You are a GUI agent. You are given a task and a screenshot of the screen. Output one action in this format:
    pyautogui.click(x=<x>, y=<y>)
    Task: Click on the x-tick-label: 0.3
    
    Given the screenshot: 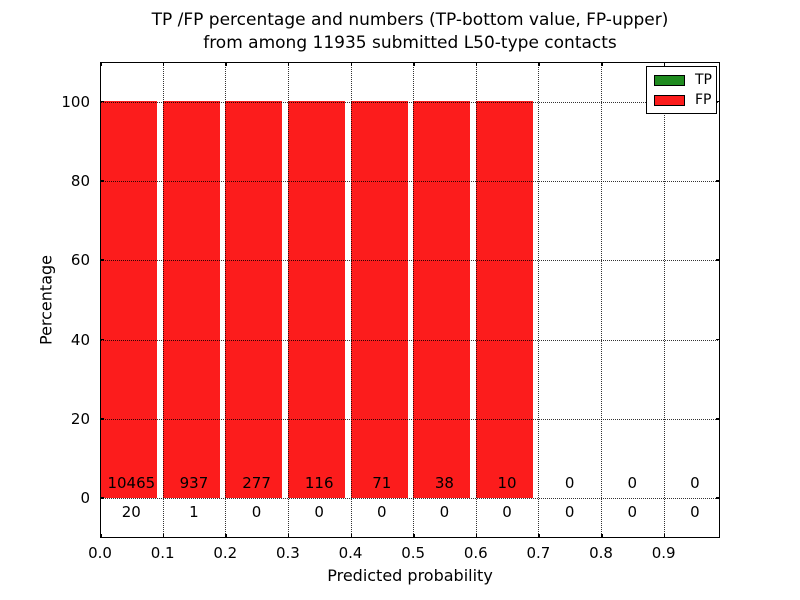 What is the action you would take?
    pyautogui.click(x=287, y=553)
    